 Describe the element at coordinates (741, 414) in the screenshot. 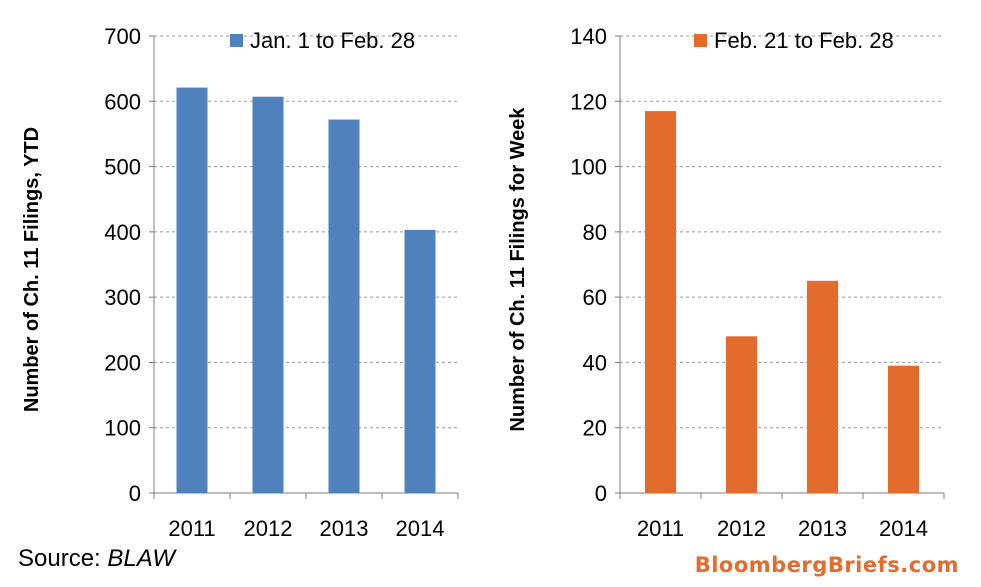

I see `right-bar-2012` at that location.